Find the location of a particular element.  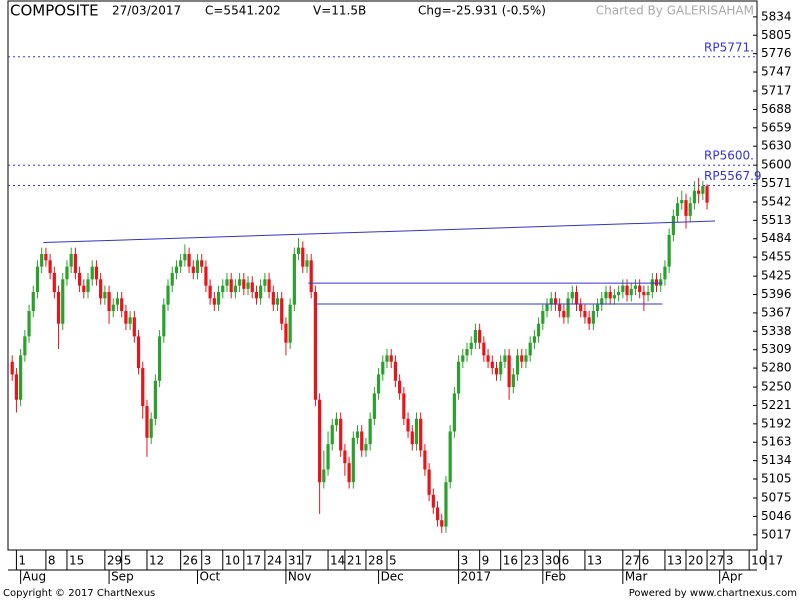

y-tick-label: 5717 is located at coordinates (776, 91).